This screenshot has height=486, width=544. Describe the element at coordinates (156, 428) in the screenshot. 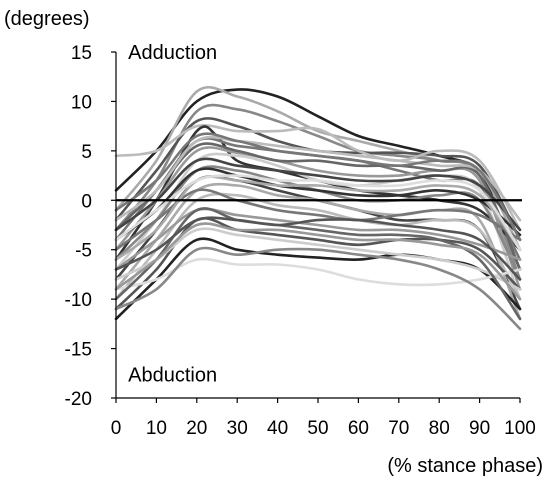

I see `x-tick-label: 10` at that location.